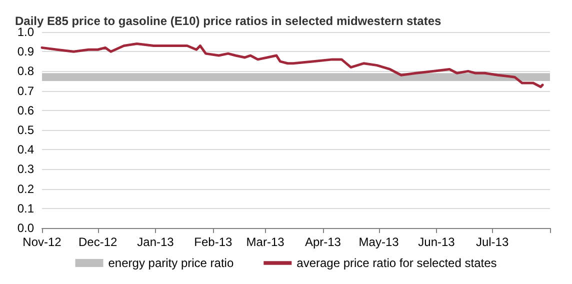 Image resolution: width=572 pixels, height=284 pixels. I want to click on y-tick-label: 0.6, so click(25, 110).